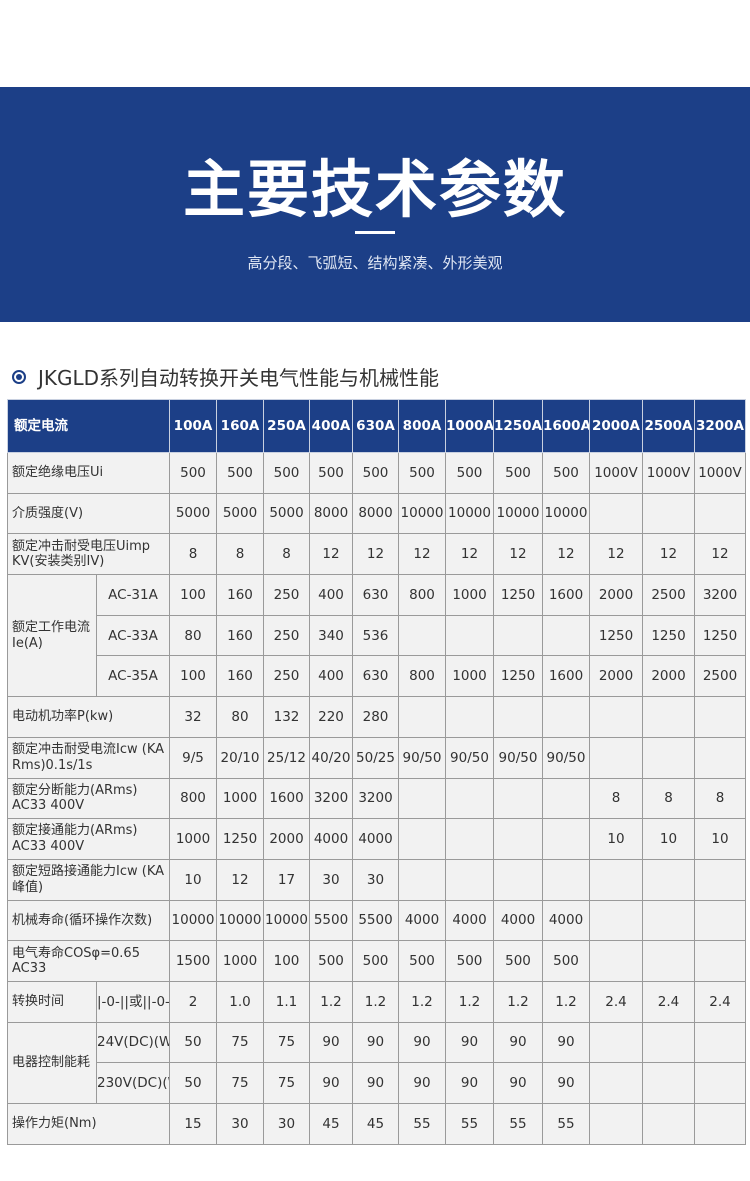 The height and width of the screenshot is (1181, 750). Describe the element at coordinates (193, 1042) in the screenshot. I see `table-cell: 50` at that location.